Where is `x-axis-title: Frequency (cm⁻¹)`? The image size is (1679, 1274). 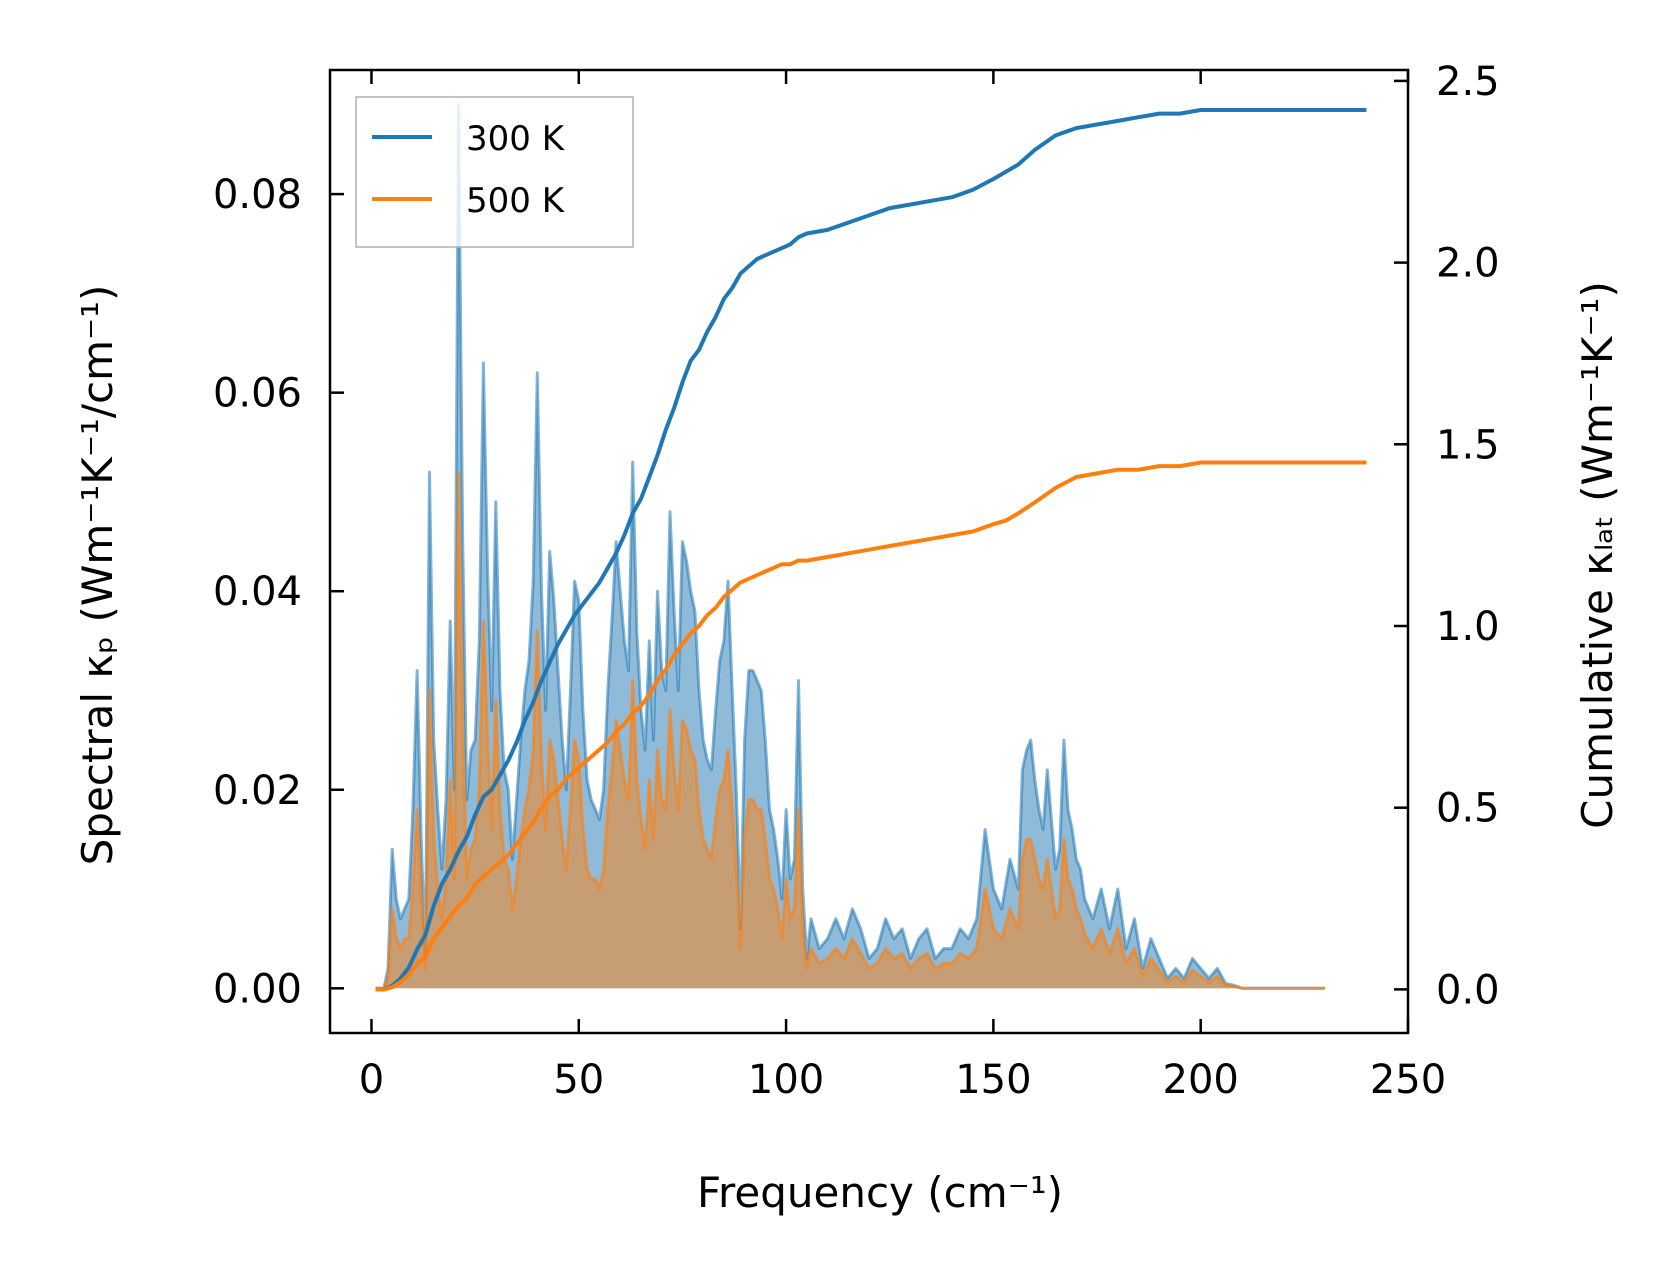 x-axis-title: Frequency (cm⁻¹) is located at coordinates (880, 1192).